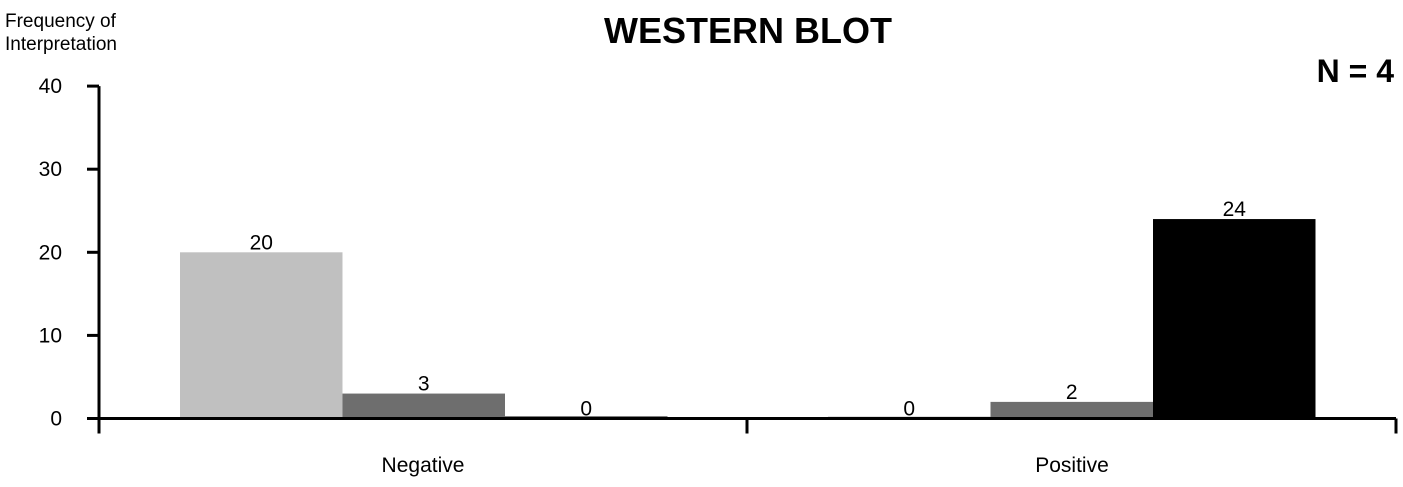  What do you see at coordinates (50, 169) in the screenshot?
I see `y-tick-label-30: 30` at bounding box center [50, 169].